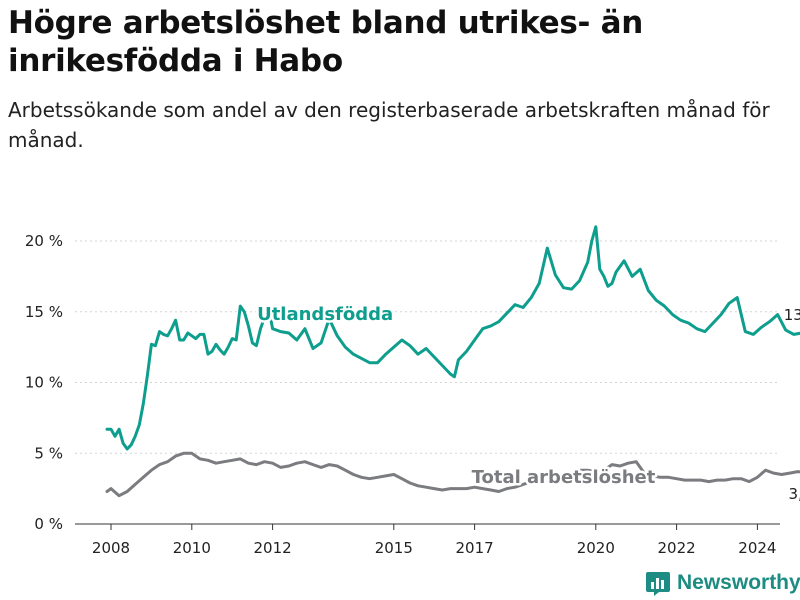 This screenshot has width=800, height=600. What do you see at coordinates (48, 524) in the screenshot?
I see `y-tick-label: 0 %` at bounding box center [48, 524].